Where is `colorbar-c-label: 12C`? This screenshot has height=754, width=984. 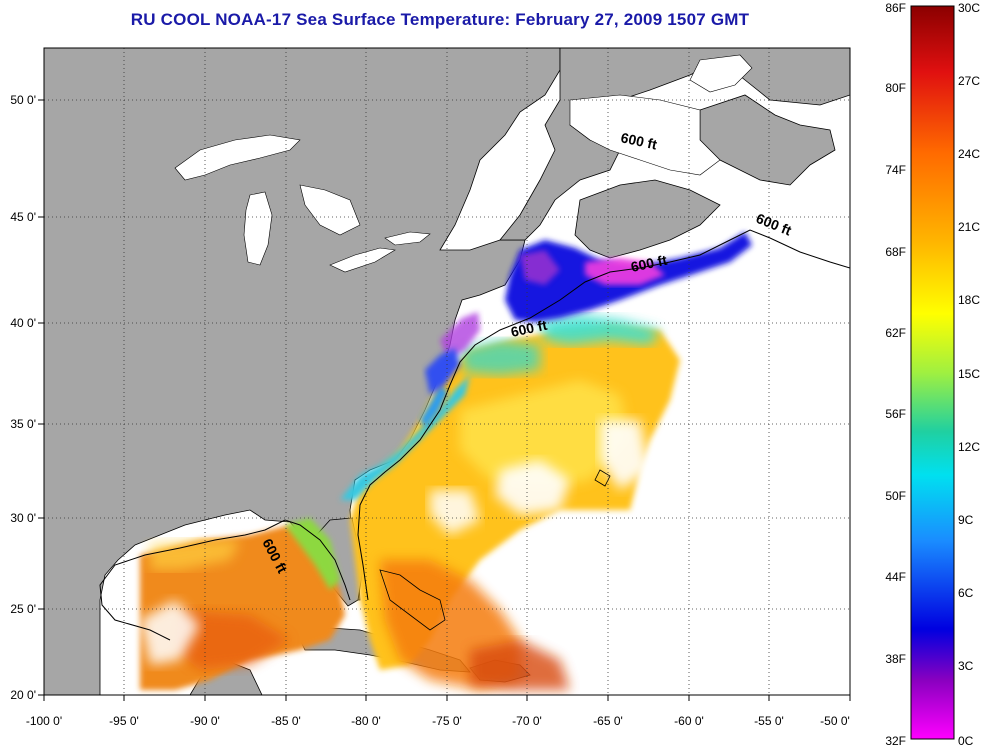
colorbar-c-label: 12C is located at coordinates (969, 447).